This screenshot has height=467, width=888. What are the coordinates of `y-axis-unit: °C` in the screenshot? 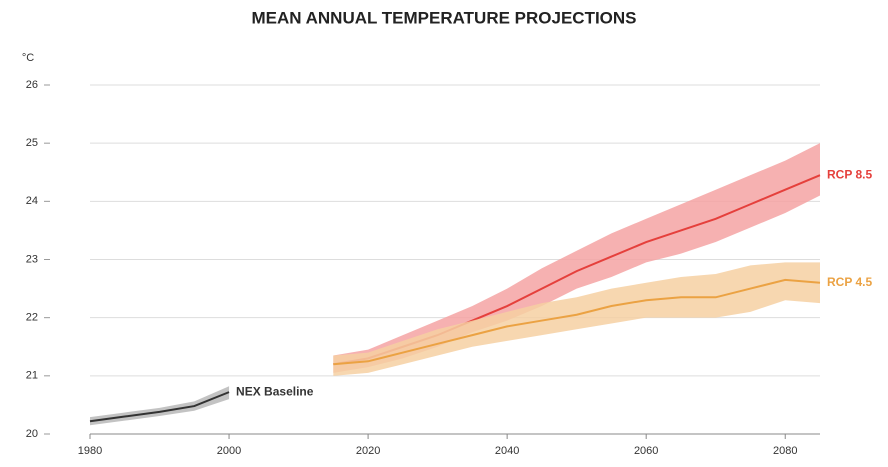 It's located at (28, 58).